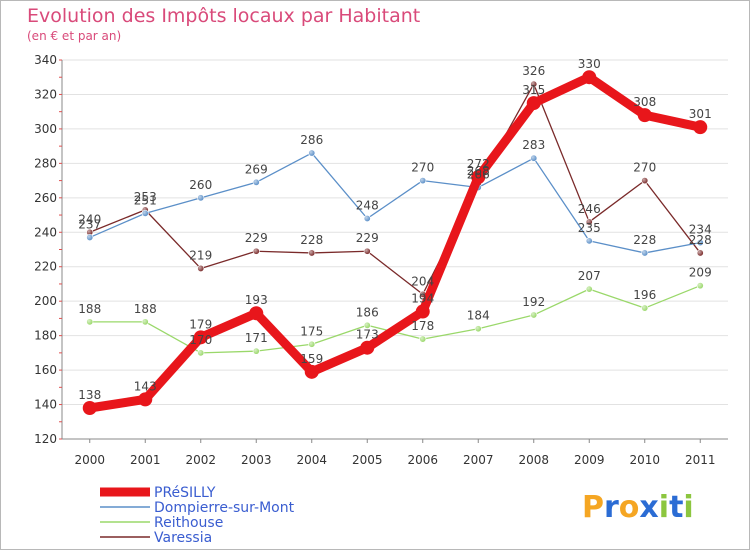 This screenshot has width=750, height=550. Describe the element at coordinates (478, 460) in the screenshot. I see `x-tick-label: 2007` at that location.